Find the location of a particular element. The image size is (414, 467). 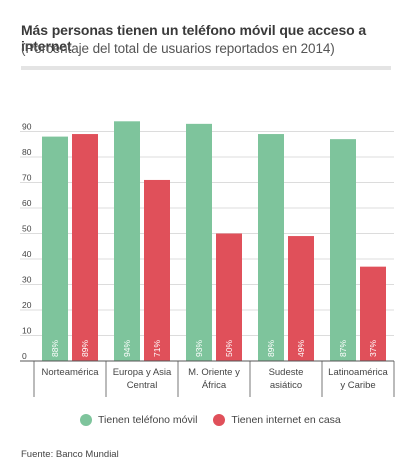

y-tick-label: 70 is located at coordinates (27, 178).